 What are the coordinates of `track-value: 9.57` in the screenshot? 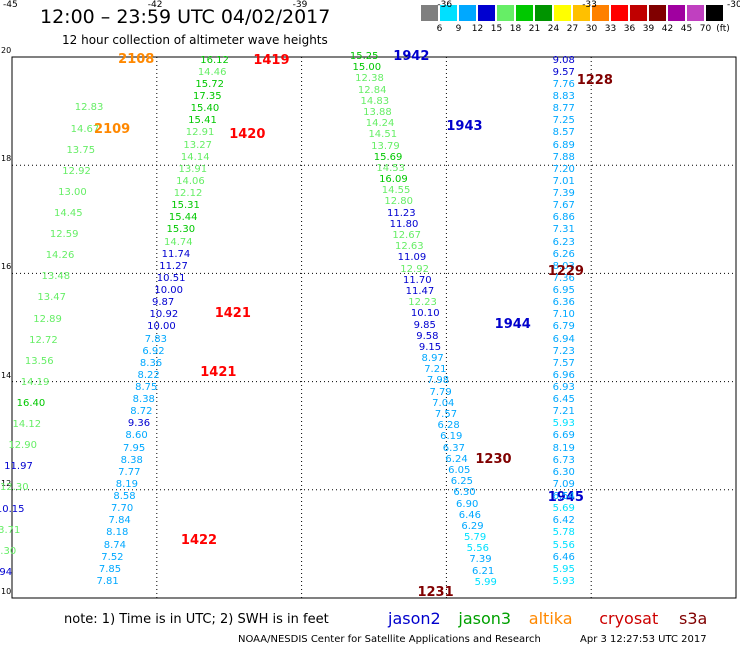 It's located at (563, 72).